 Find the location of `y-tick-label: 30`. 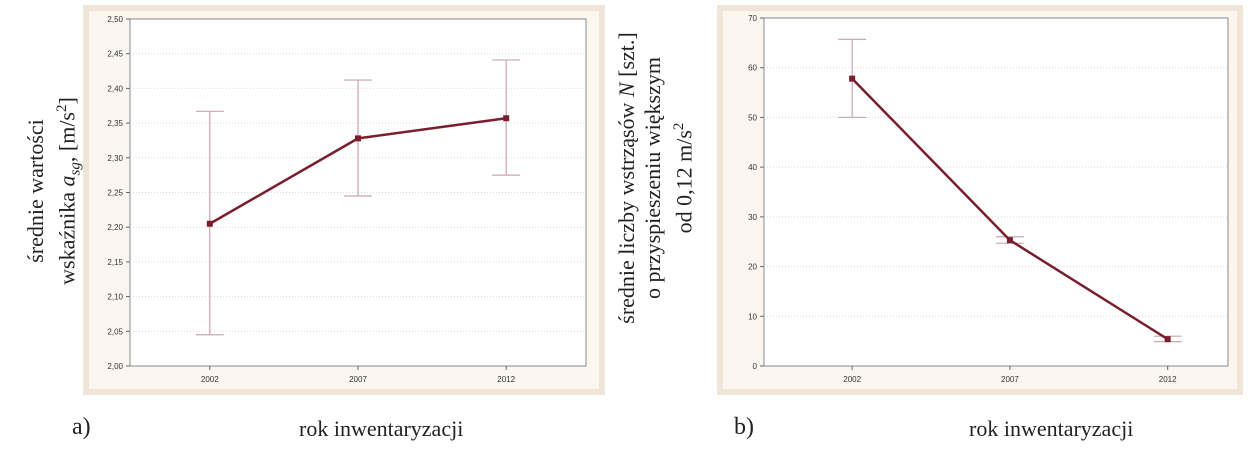

y-tick-label: 30 is located at coordinates (752, 217).